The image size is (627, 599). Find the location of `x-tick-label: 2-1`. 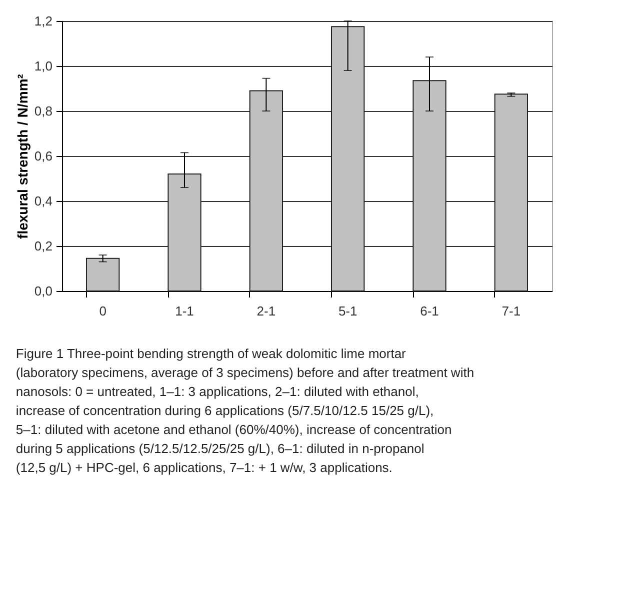

x-tick-label: 2-1 is located at coordinates (266, 311).